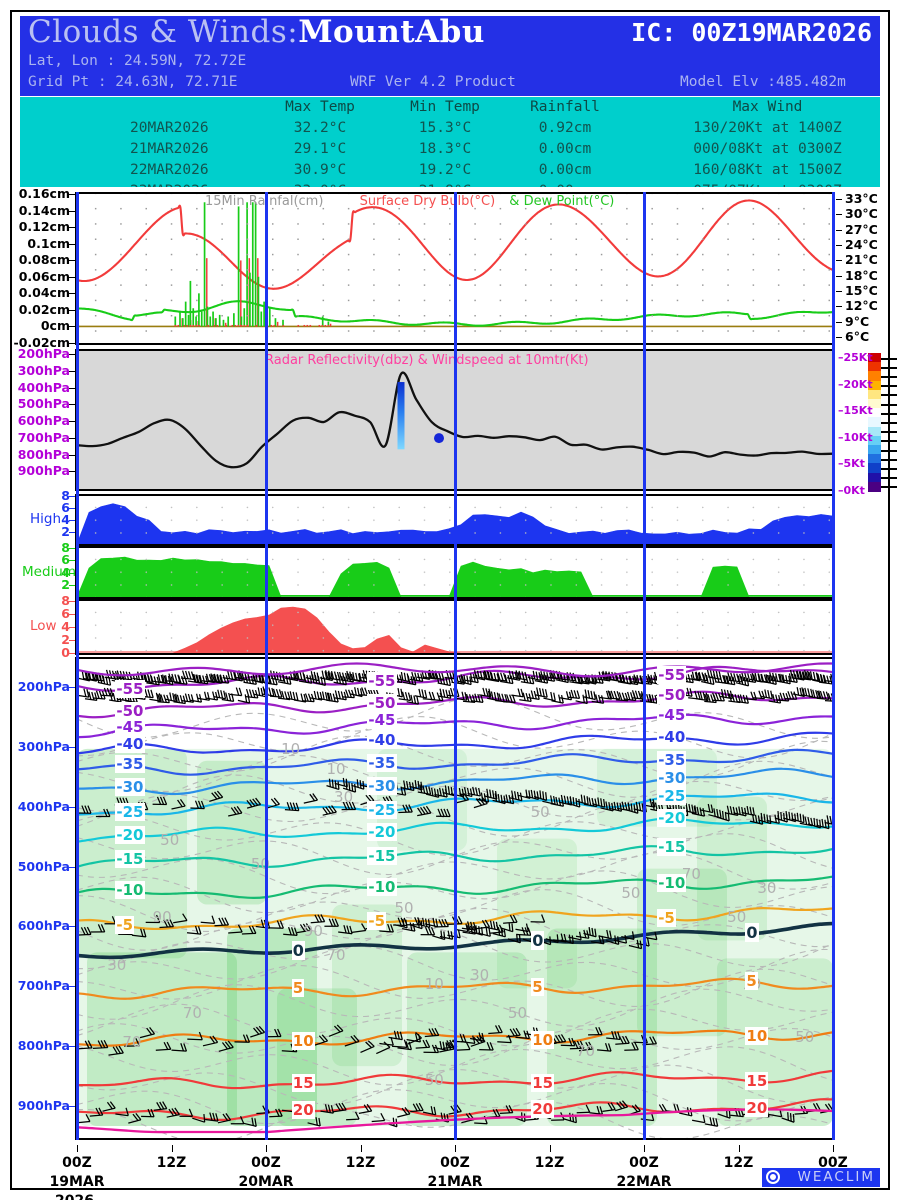  What do you see at coordinates (44, 193) in the screenshot?
I see `rainfall-tick-label: 0.16cm` at bounding box center [44, 193].